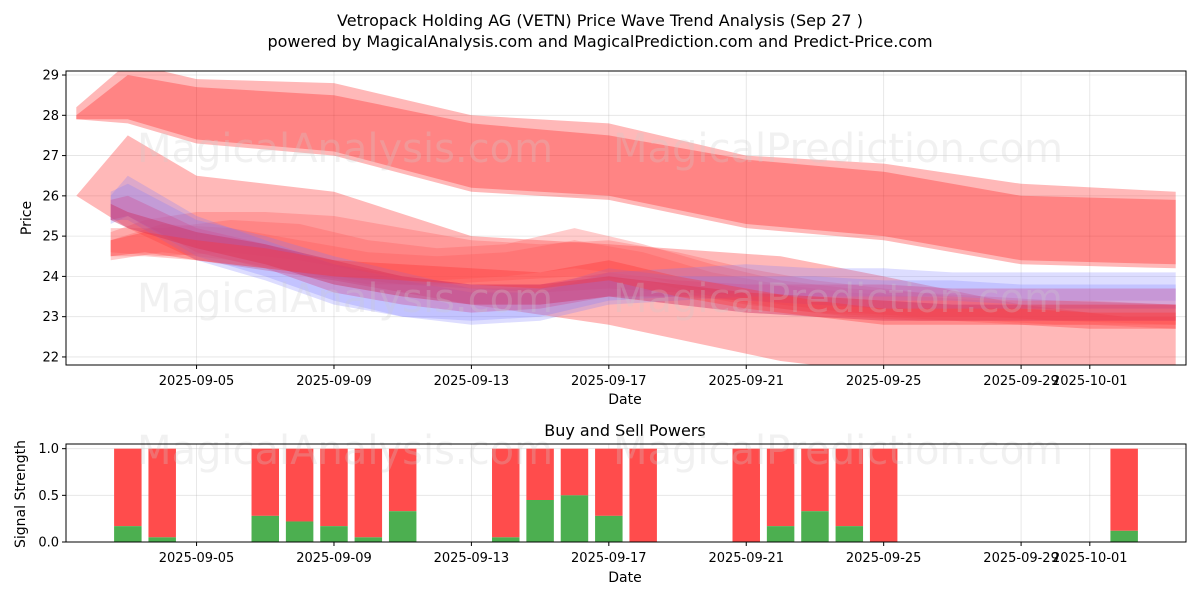 This screenshot has width=1200, height=600. What do you see at coordinates (1090, 558) in the screenshot?
I see `power-x-tick-label: 2025-10-01` at bounding box center [1090, 558].